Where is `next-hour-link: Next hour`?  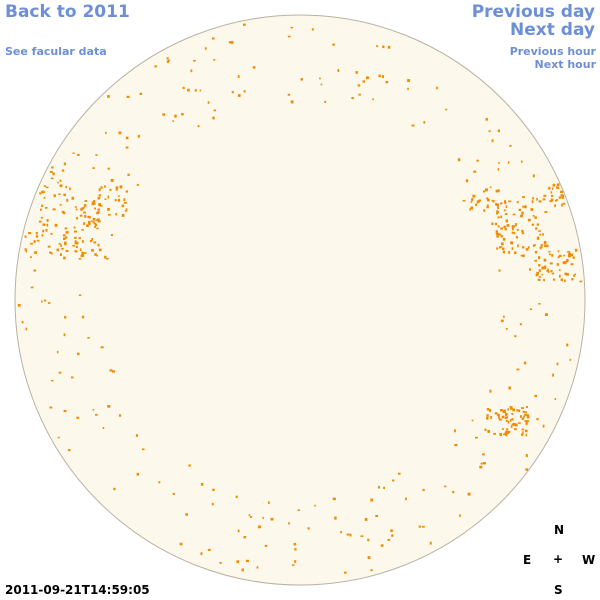 next-hour-link: Next hour is located at coordinates (565, 64).